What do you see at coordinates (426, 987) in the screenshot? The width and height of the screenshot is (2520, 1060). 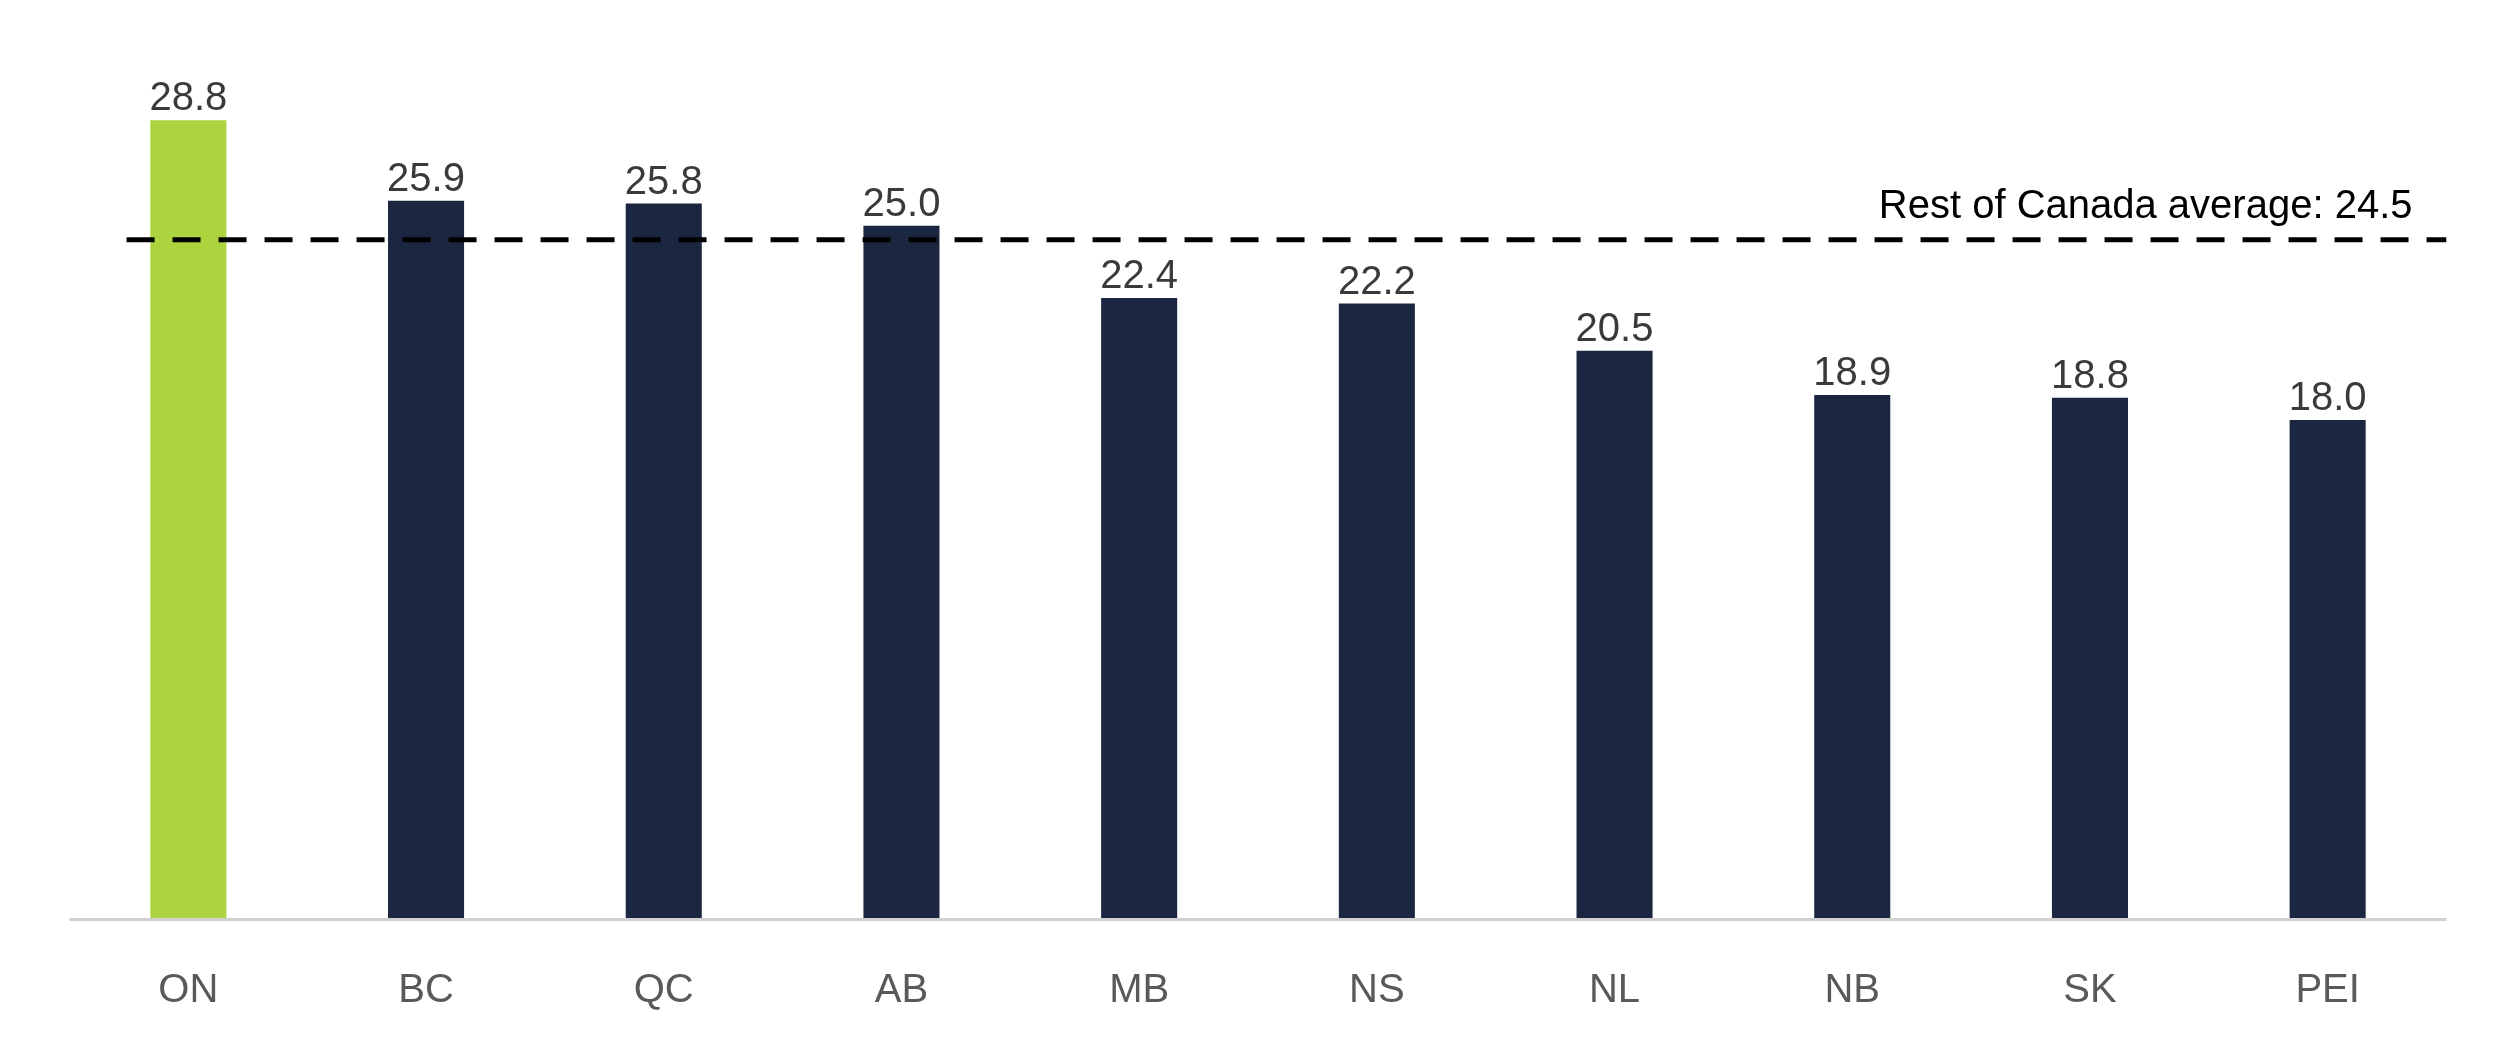 I see `x-tick-label: BC` at bounding box center [426, 987].